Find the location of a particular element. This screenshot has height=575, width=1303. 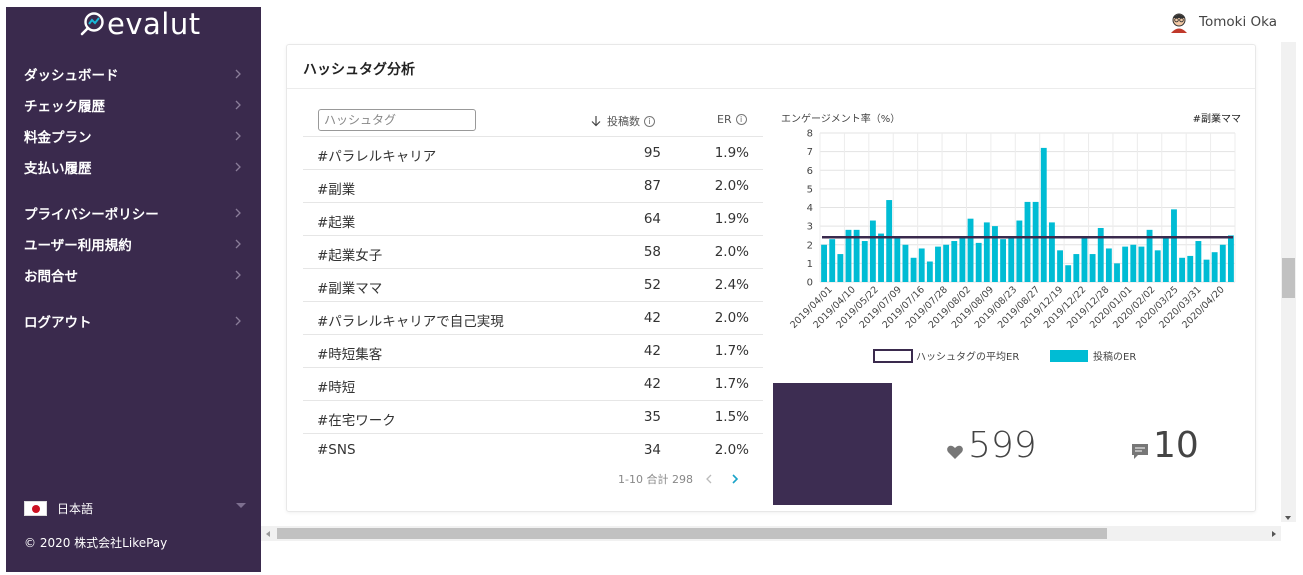

post-thumbnail is located at coordinates (832, 444).